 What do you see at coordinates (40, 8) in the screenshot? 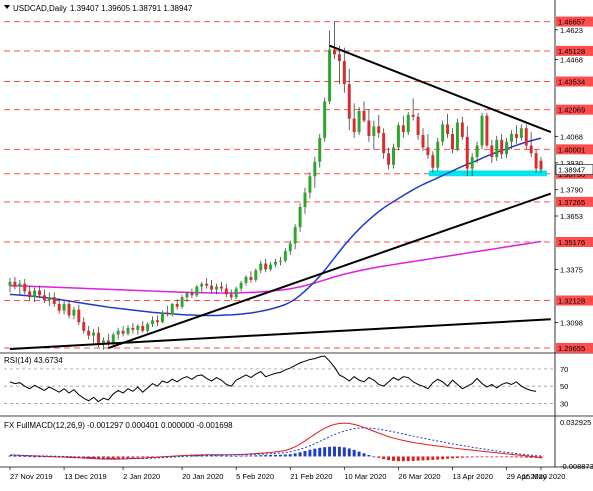
I see `chart-symbol-label: USDCAD,Daily` at bounding box center [40, 8].